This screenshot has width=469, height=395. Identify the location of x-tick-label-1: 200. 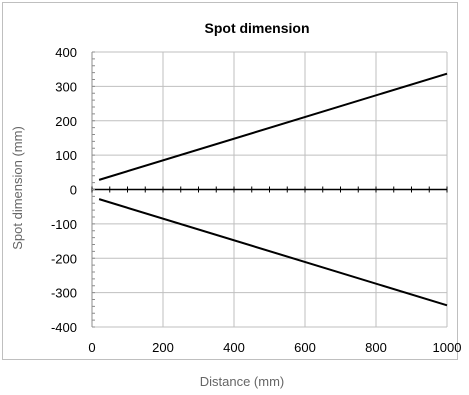
(163, 347).